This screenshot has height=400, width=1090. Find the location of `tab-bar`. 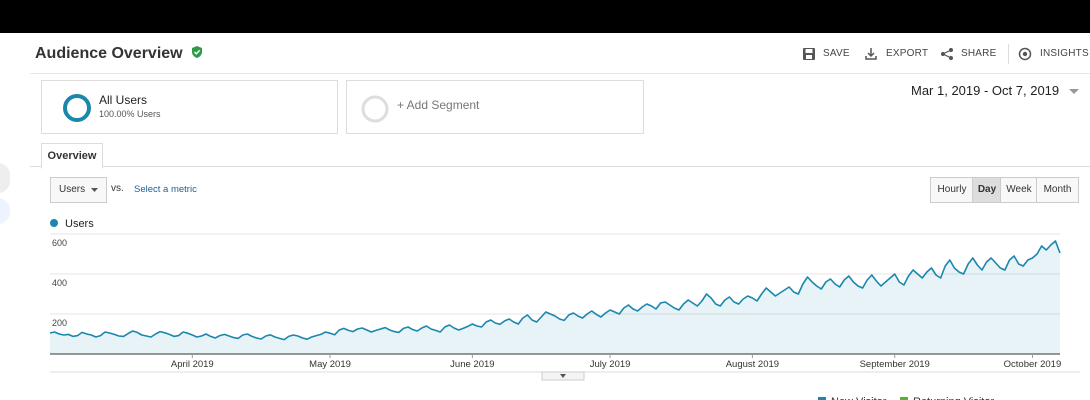

tab-bar is located at coordinates (560, 166).